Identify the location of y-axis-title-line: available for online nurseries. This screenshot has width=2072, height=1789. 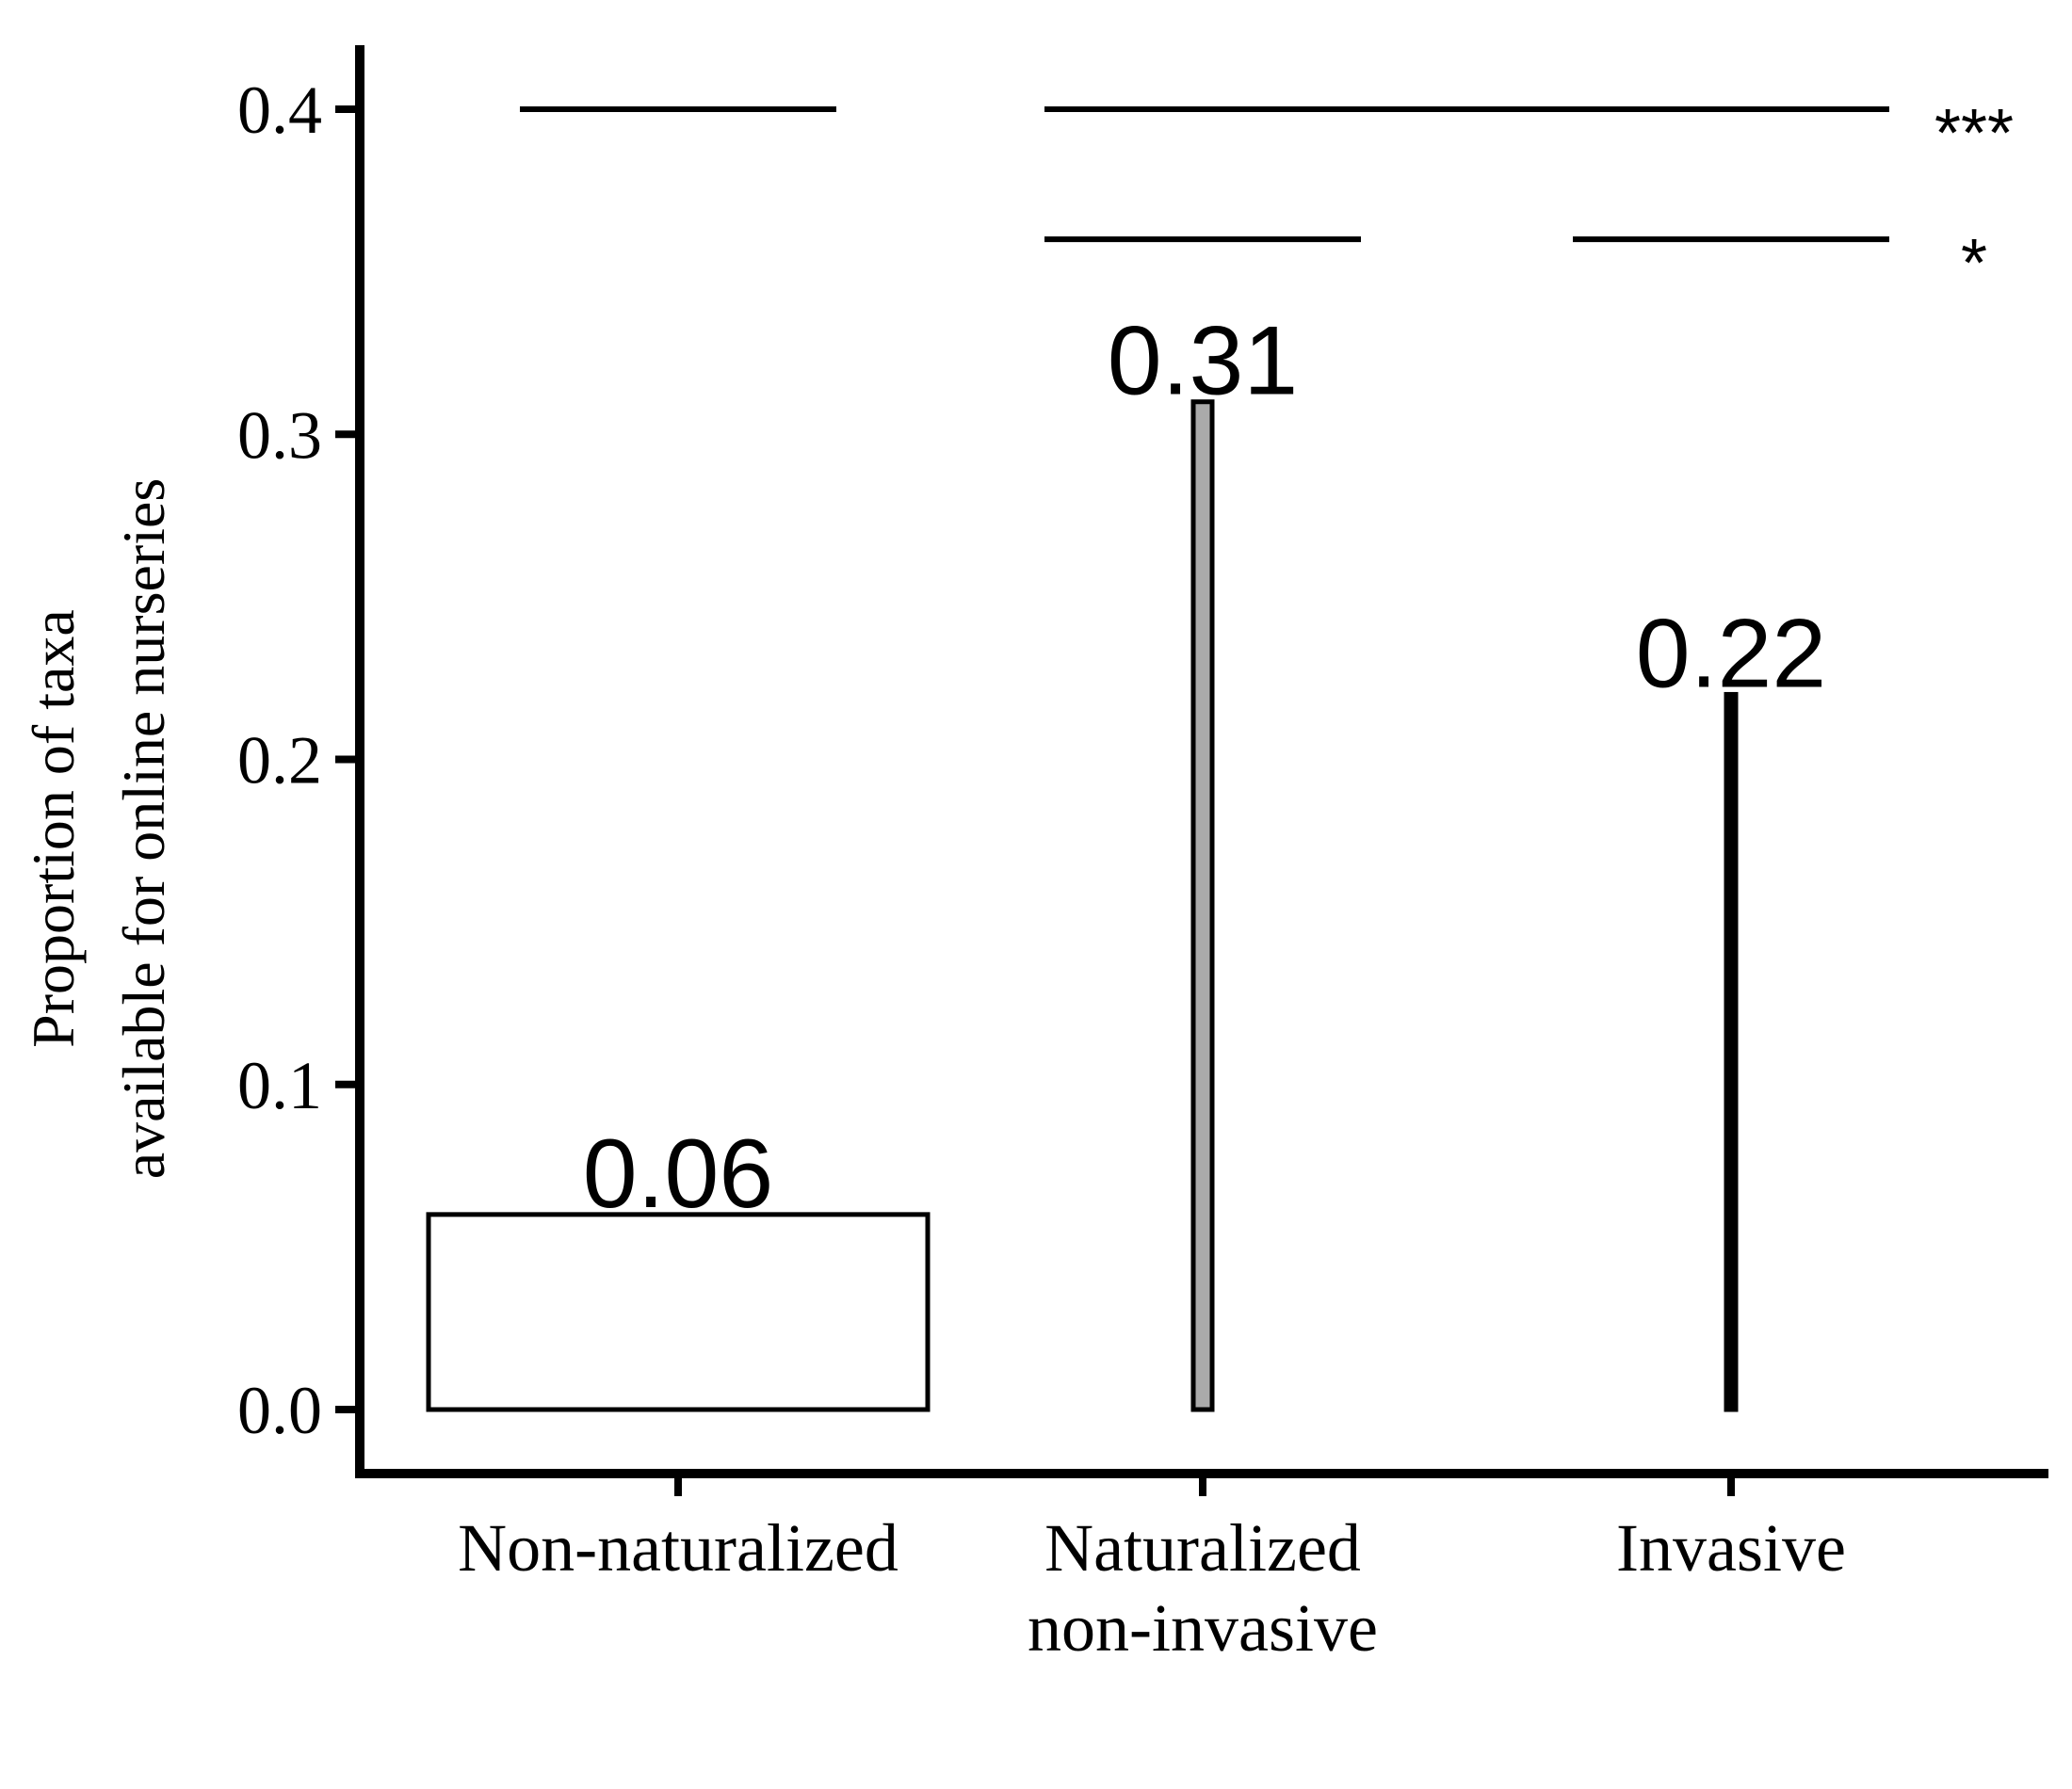
(143, 829).